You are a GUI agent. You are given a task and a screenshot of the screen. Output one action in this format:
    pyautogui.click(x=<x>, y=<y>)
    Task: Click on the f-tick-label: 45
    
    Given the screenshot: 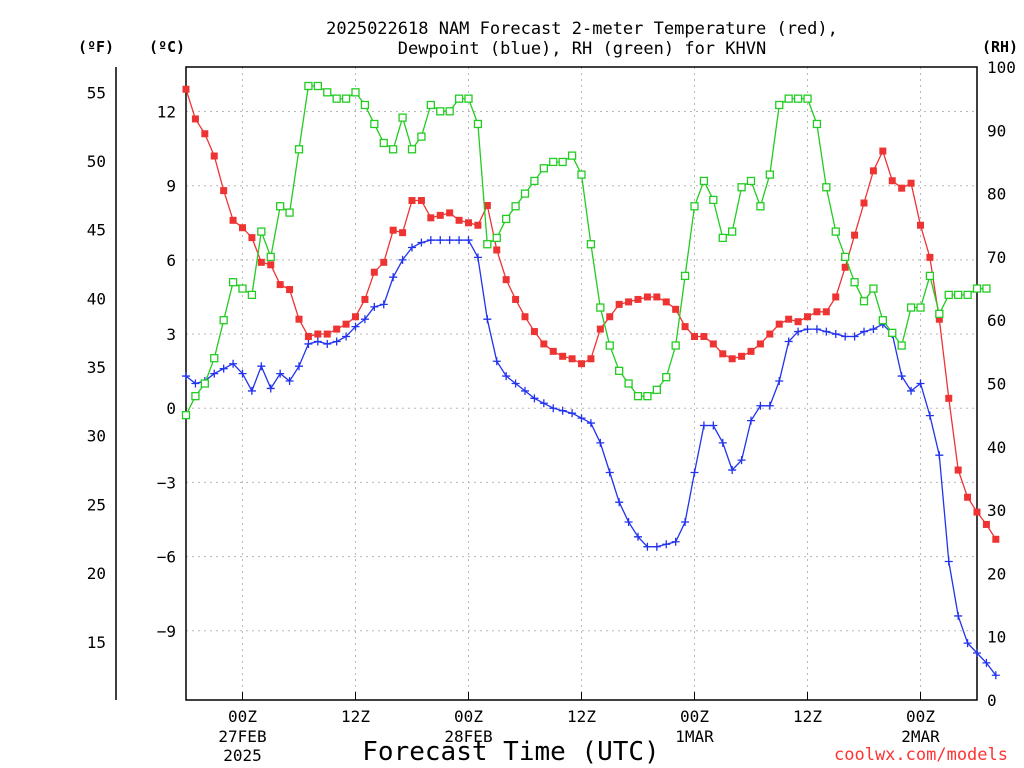 What is the action you would take?
    pyautogui.click(x=96, y=230)
    